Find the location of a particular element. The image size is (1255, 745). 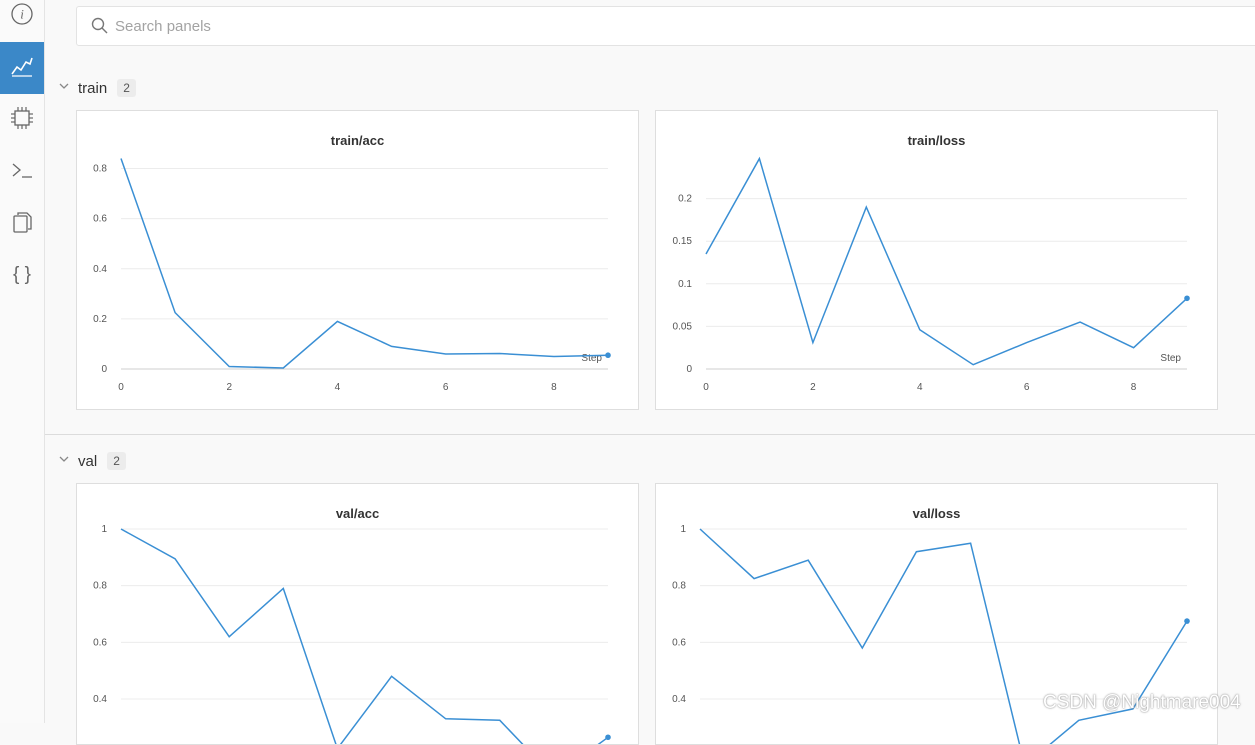

braces-icon: { } is located at coordinates (22, 276).